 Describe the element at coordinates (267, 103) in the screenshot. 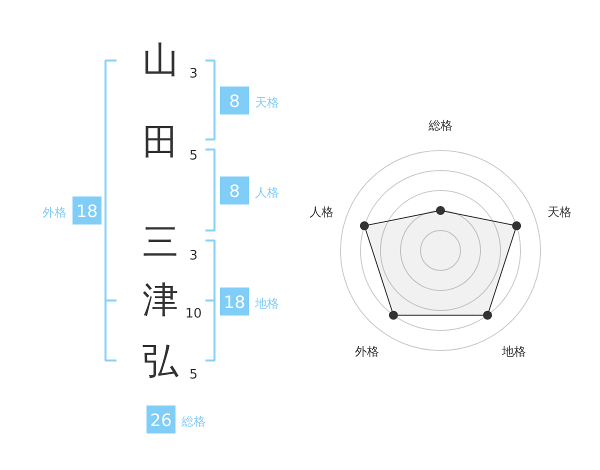

I see `text: 天格` at that location.